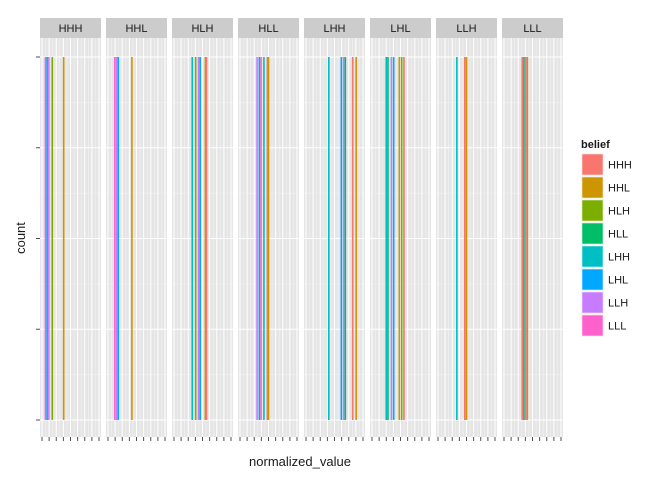 This screenshot has width=672, height=480. I want to click on facet-panel-LHL: LHL, so click(400, 227).